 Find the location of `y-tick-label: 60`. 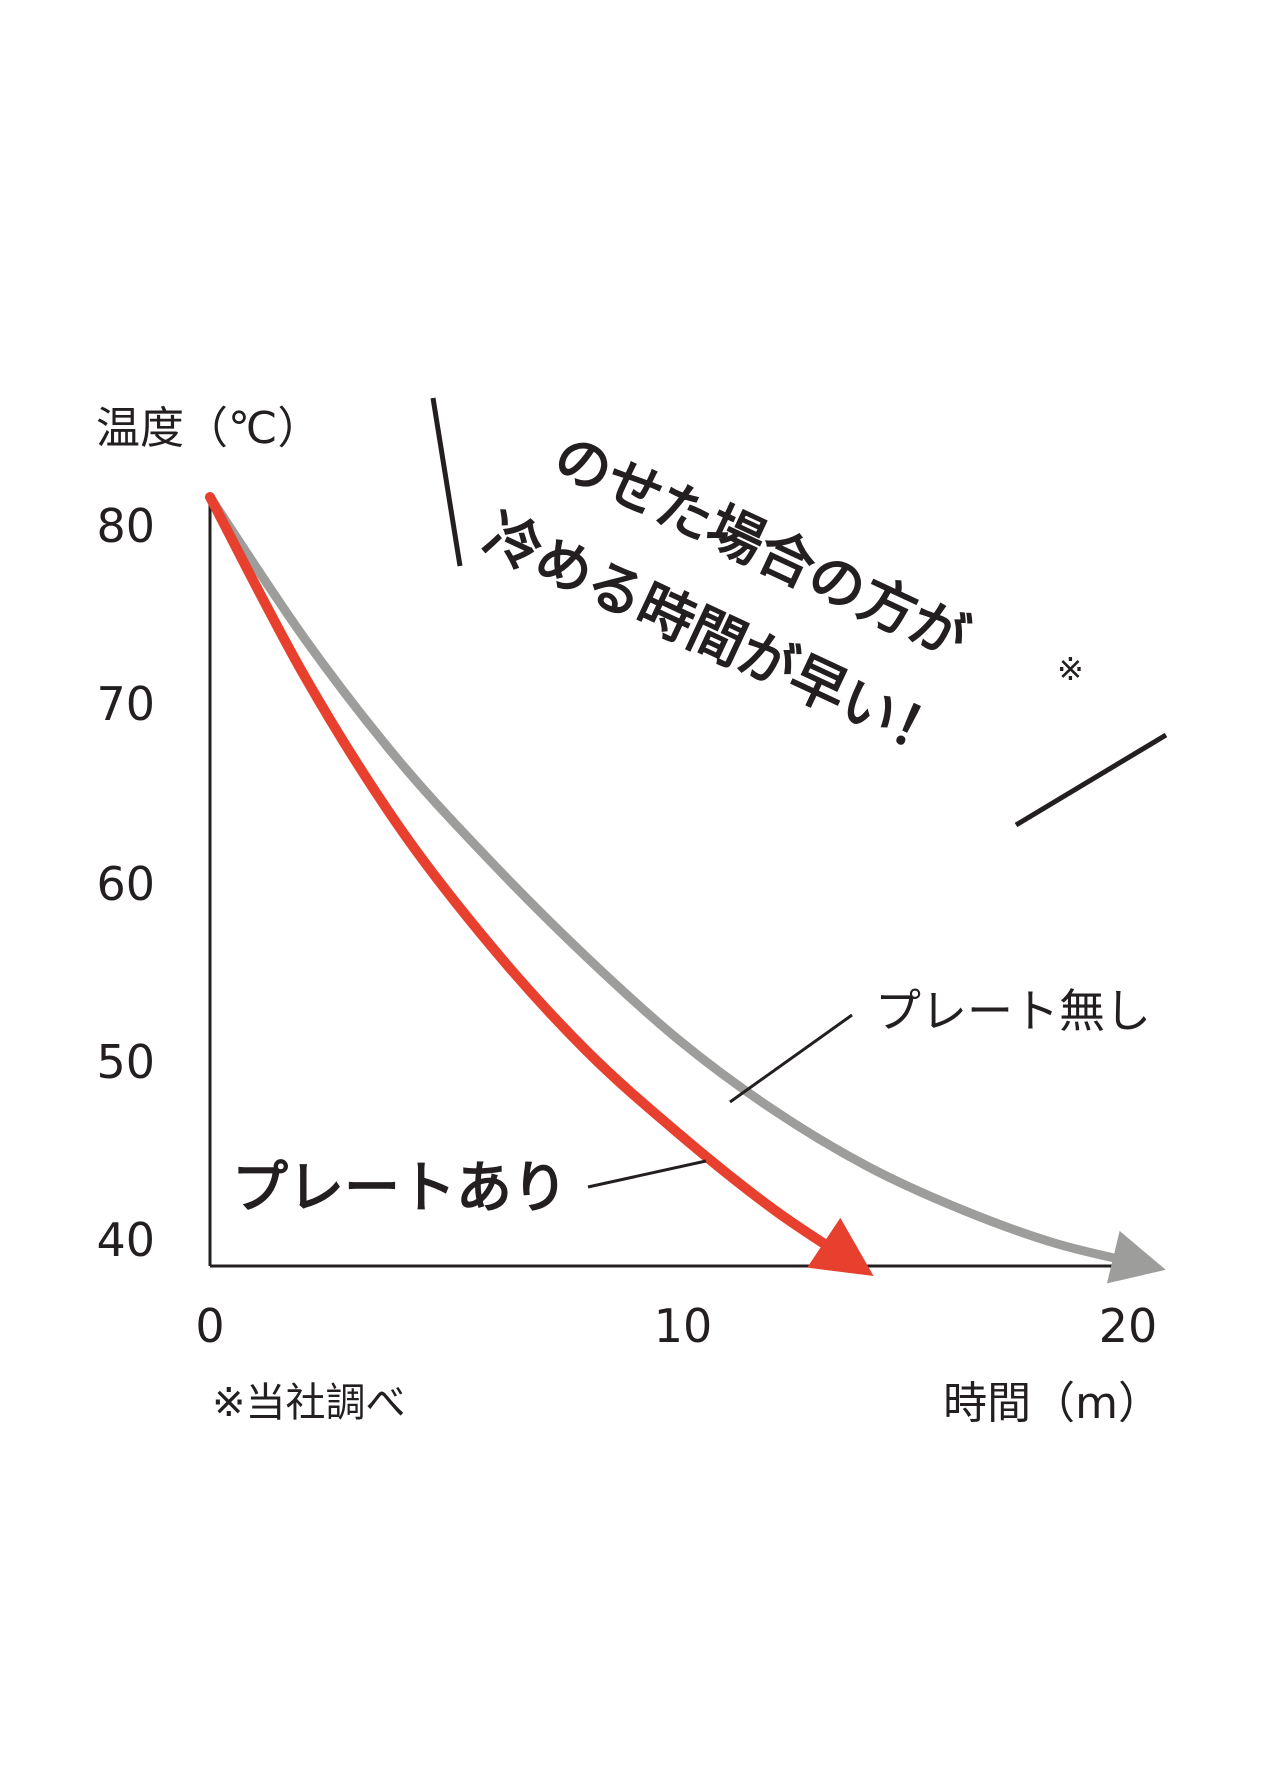

y-tick-label: 60 is located at coordinates (125, 884).